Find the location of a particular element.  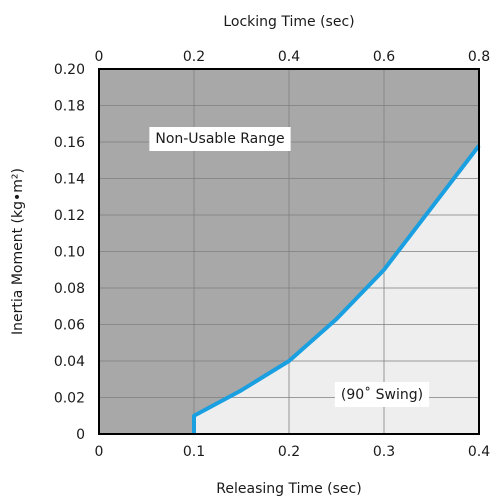

y-tick-label: 0.16 is located at coordinates (69, 143).